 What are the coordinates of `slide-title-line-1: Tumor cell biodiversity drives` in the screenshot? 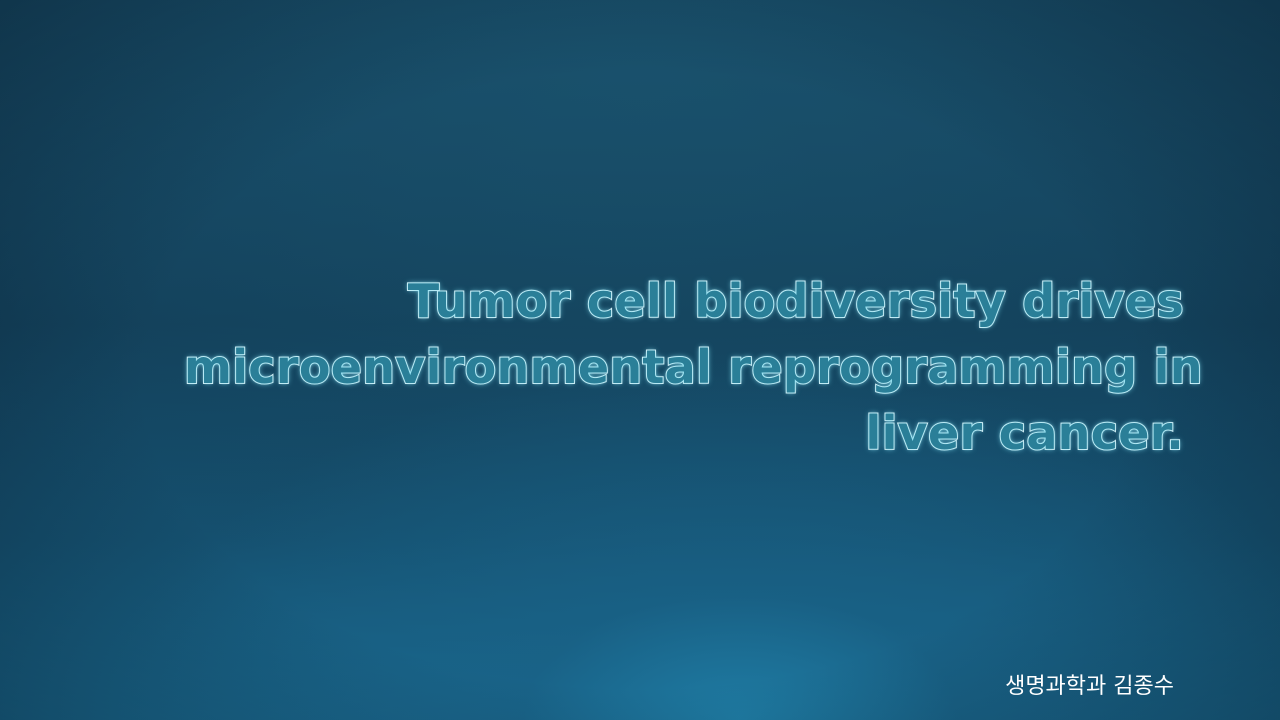 It's located at (796, 301).